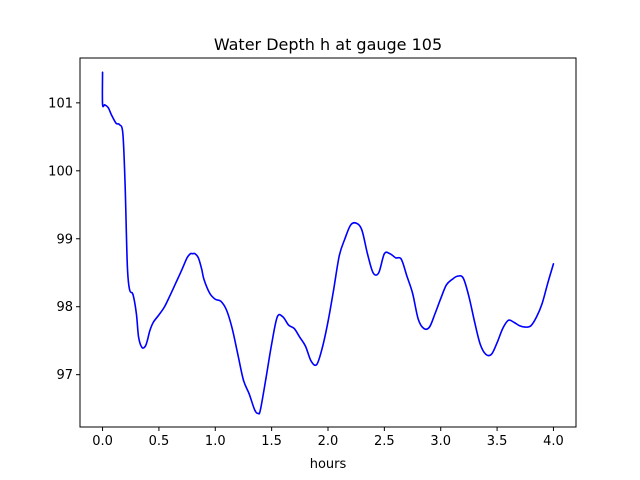 This screenshot has width=640, height=480. What do you see at coordinates (271, 441) in the screenshot?
I see `x-tick-label: 1.5` at bounding box center [271, 441].